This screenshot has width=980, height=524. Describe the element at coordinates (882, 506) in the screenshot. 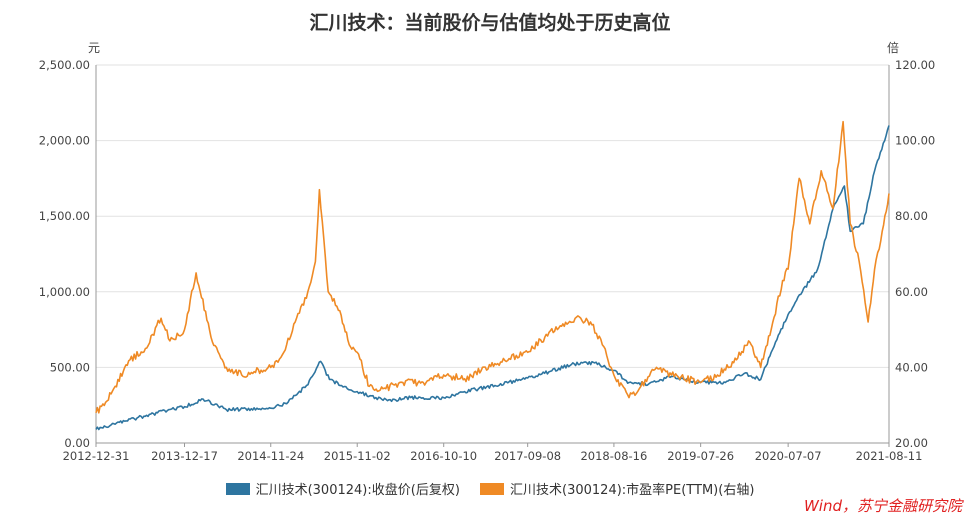

I see `source-note: Wind，苏宁金融研究院` at that location.